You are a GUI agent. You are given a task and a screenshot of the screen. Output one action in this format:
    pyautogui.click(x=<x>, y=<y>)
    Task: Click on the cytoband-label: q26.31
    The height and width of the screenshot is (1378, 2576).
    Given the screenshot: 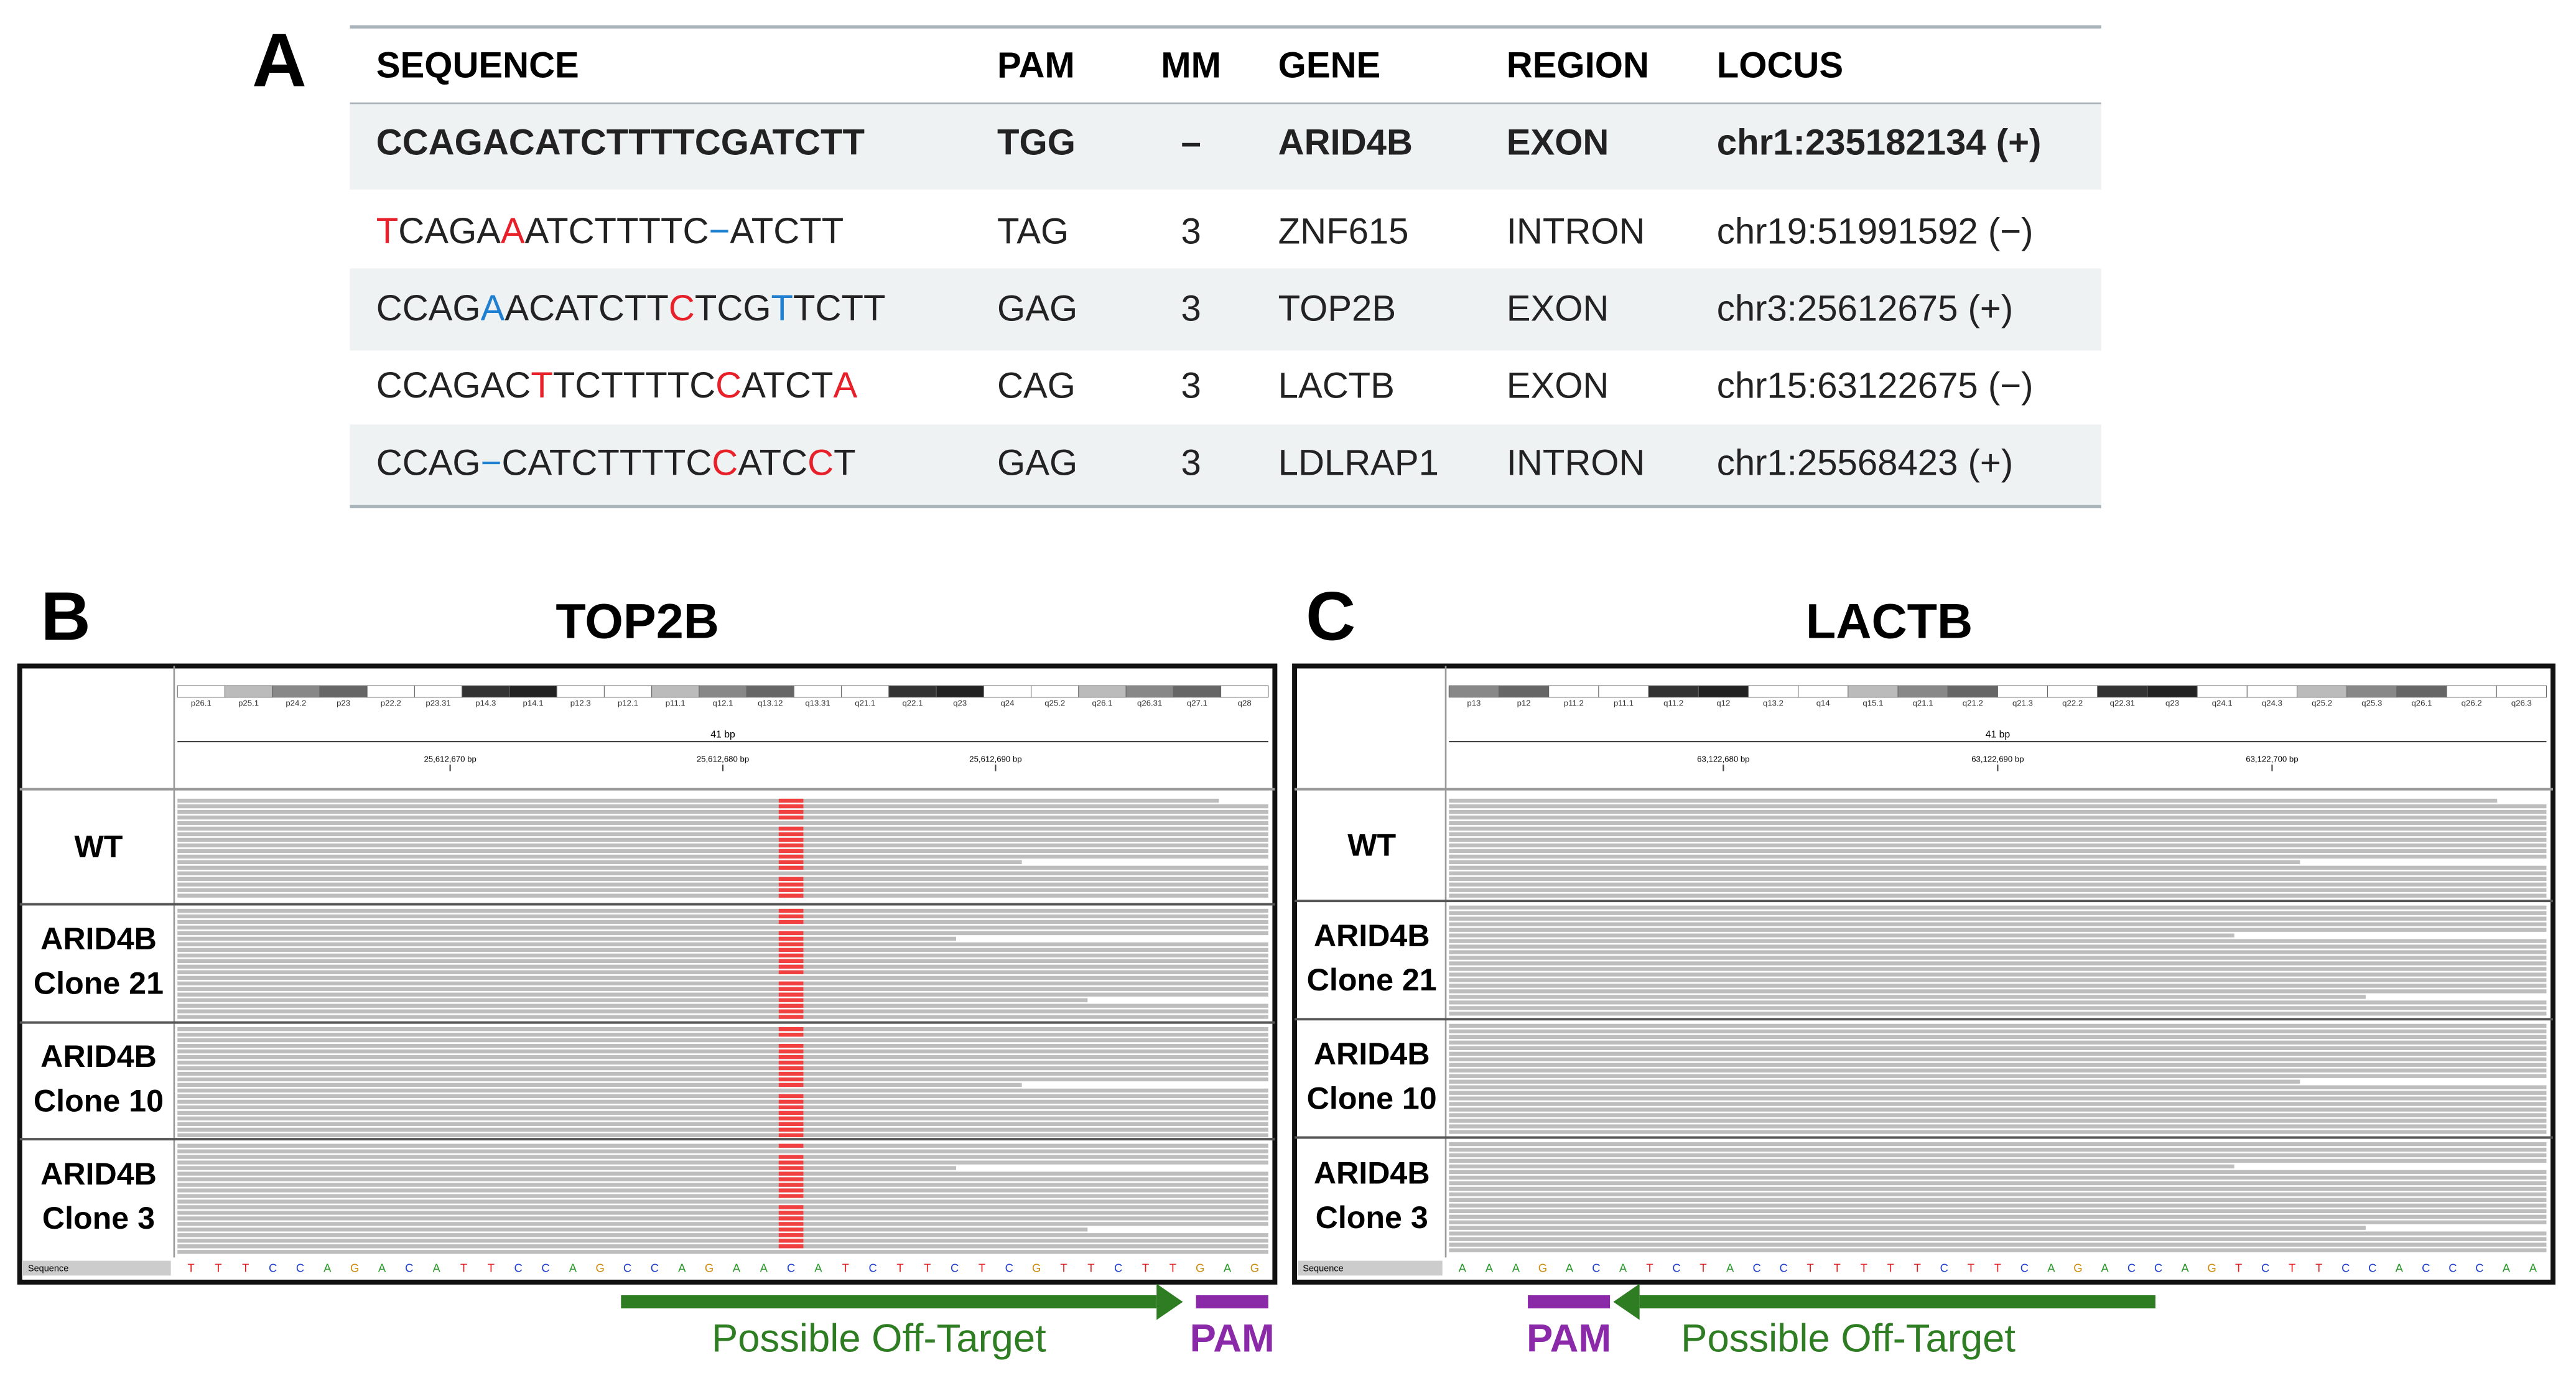 What is the action you would take?
    pyautogui.click(x=1149, y=703)
    